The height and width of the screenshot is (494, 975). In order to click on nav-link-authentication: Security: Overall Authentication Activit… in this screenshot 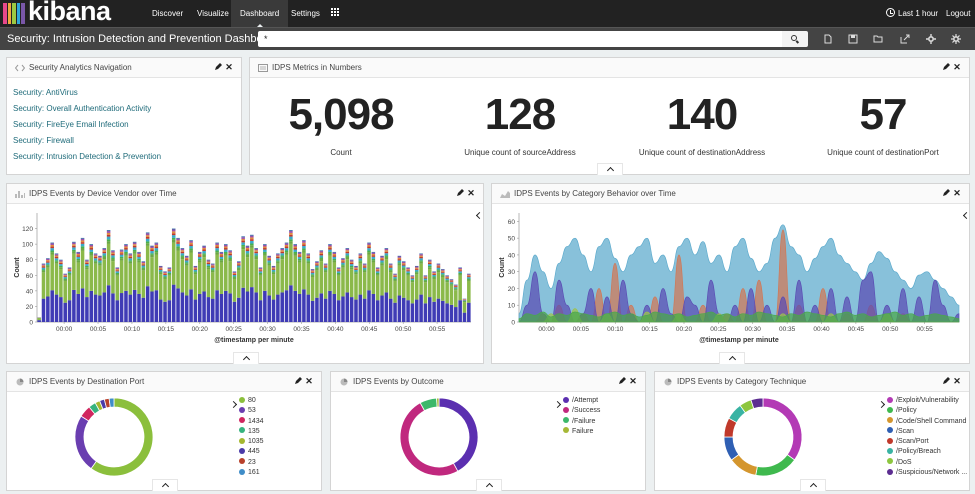, I will do `click(82, 108)`.